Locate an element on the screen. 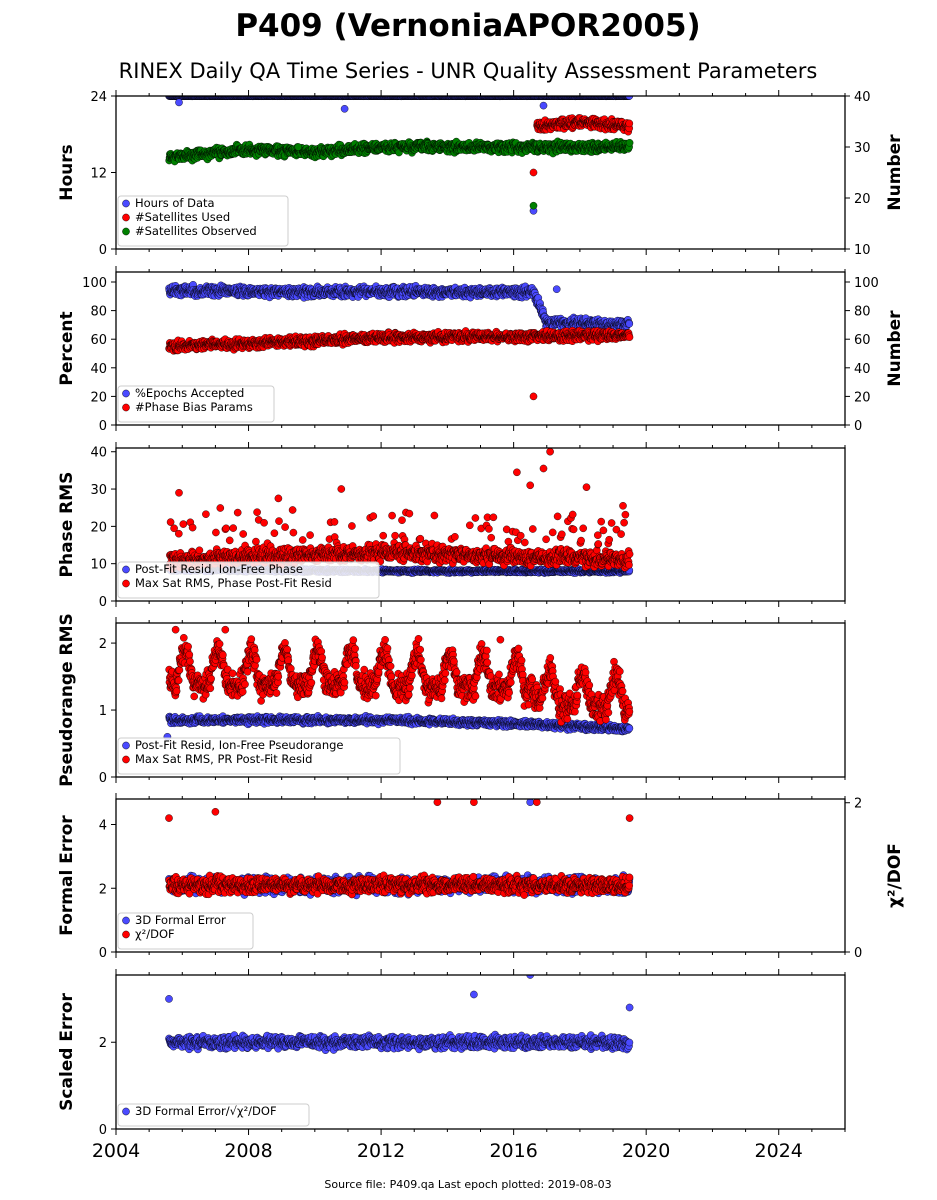 Image resolution: width=937 pixels, height=1200 pixels. y-axis-label: Hours is located at coordinates (67, 172).